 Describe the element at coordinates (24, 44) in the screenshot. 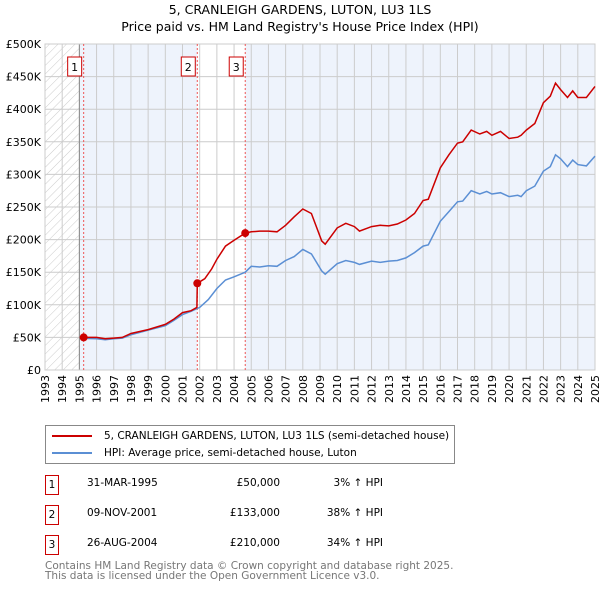

I see `y-tick-label: £500K` at that location.